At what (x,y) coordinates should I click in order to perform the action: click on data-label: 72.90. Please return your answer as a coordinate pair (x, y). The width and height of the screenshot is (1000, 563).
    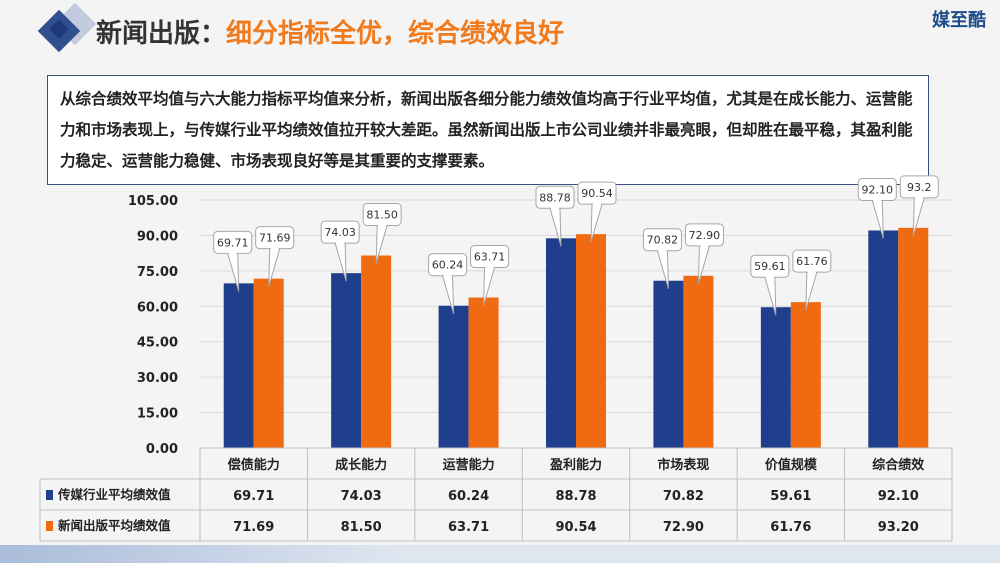
    Looking at the image, I should click on (705, 235).